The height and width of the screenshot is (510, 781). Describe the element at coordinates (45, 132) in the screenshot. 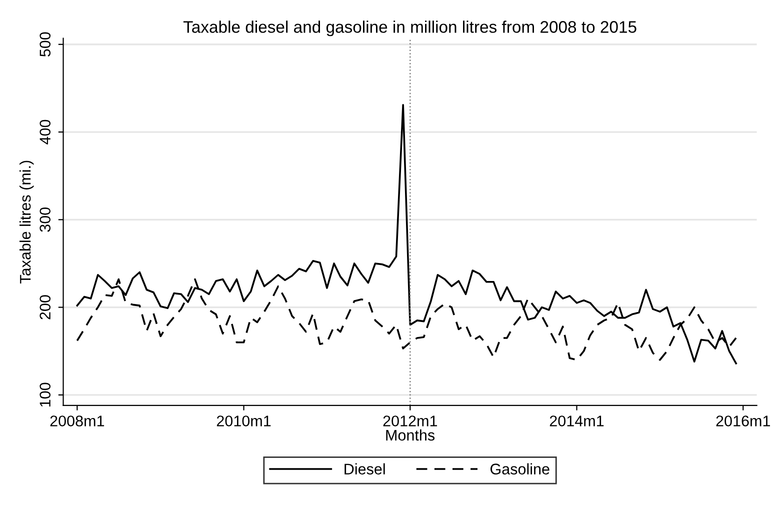

I see `y-tick-label: 400` at that location.